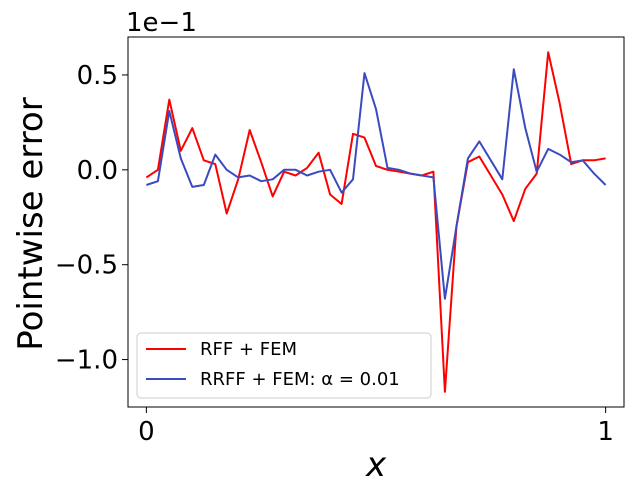 The width and height of the screenshot is (632, 493). What do you see at coordinates (97, 171) in the screenshot?
I see `y-tick-label-2: 0.0` at bounding box center [97, 171].